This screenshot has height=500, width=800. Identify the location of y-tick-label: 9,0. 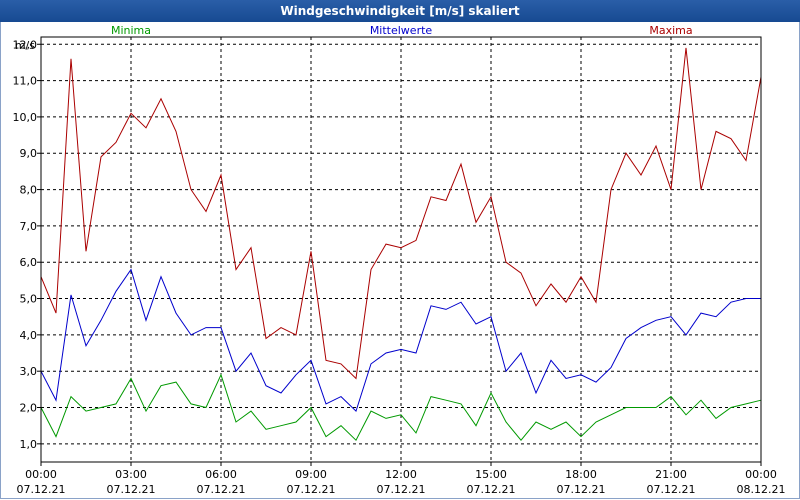
(29, 153).